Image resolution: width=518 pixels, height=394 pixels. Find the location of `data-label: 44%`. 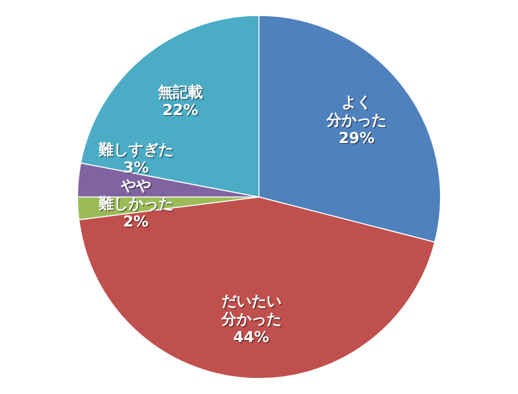

data-label: 44% is located at coordinates (251, 337).